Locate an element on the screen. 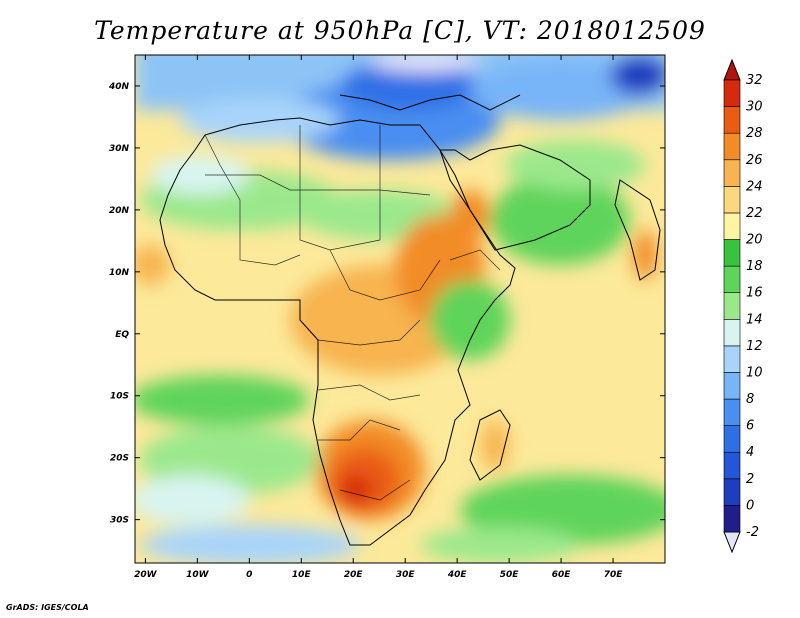  colorbar-label: 30 is located at coordinates (754, 107).